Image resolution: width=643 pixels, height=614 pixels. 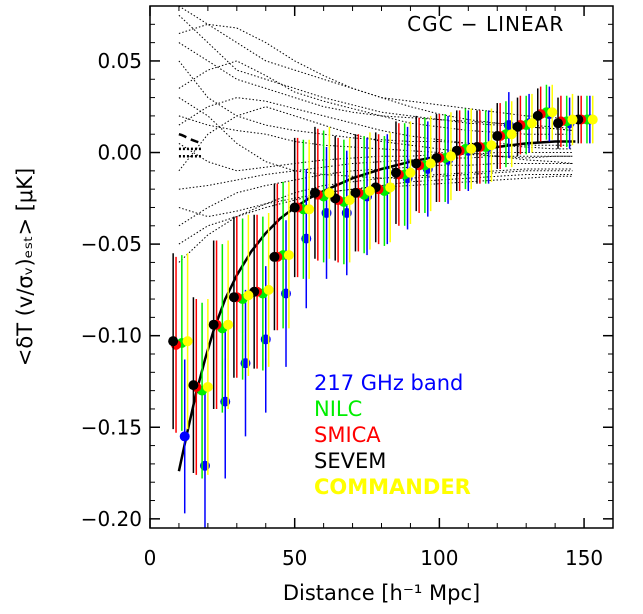 What do you see at coordinates (392, 487) in the screenshot?
I see `legend-entry: COMMANDER` at bounding box center [392, 487].